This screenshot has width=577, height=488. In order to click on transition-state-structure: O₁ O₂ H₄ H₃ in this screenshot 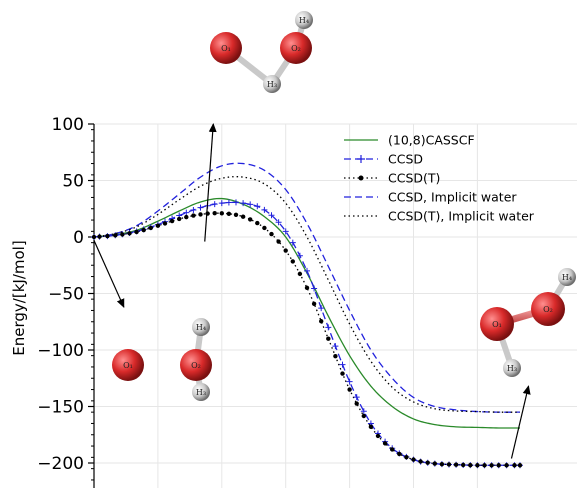, I will do `click(261, 52)`.